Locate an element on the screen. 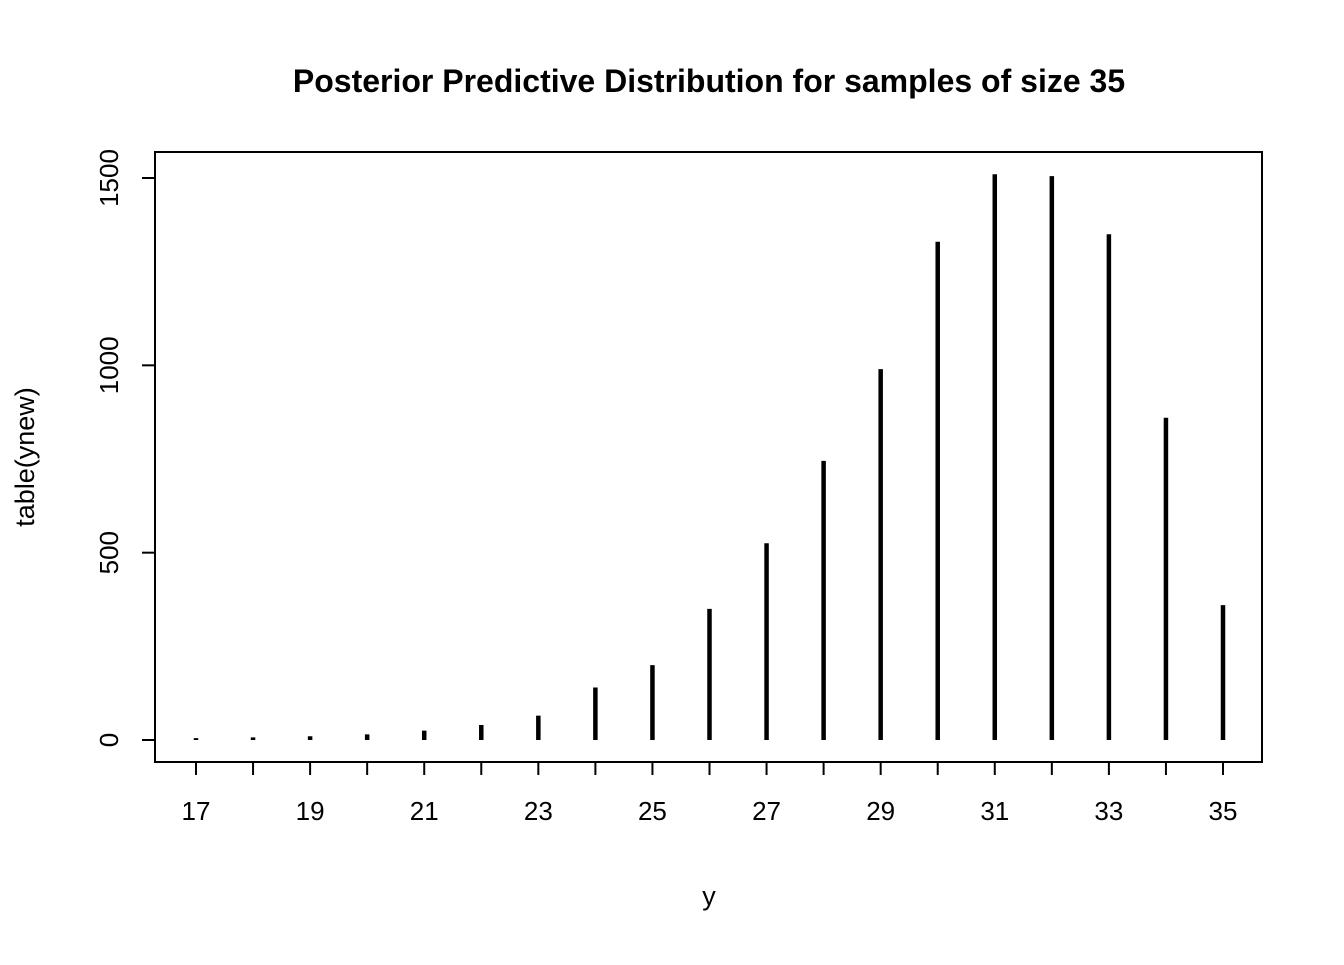 This screenshot has height=965, width=1344. x-tick-label: 25 is located at coordinates (652, 811).